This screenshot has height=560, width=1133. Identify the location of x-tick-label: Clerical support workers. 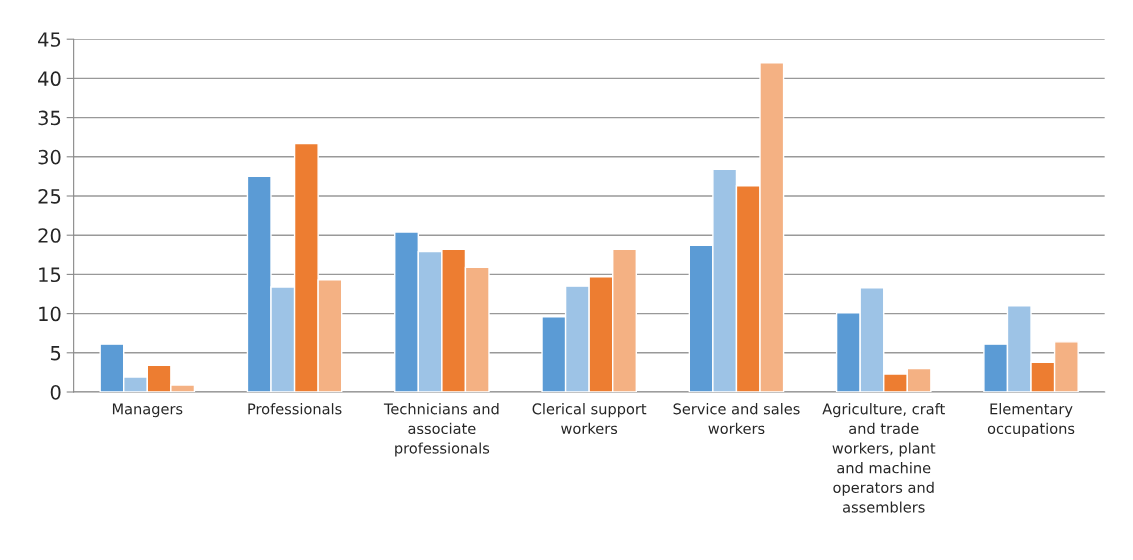
(589, 419).